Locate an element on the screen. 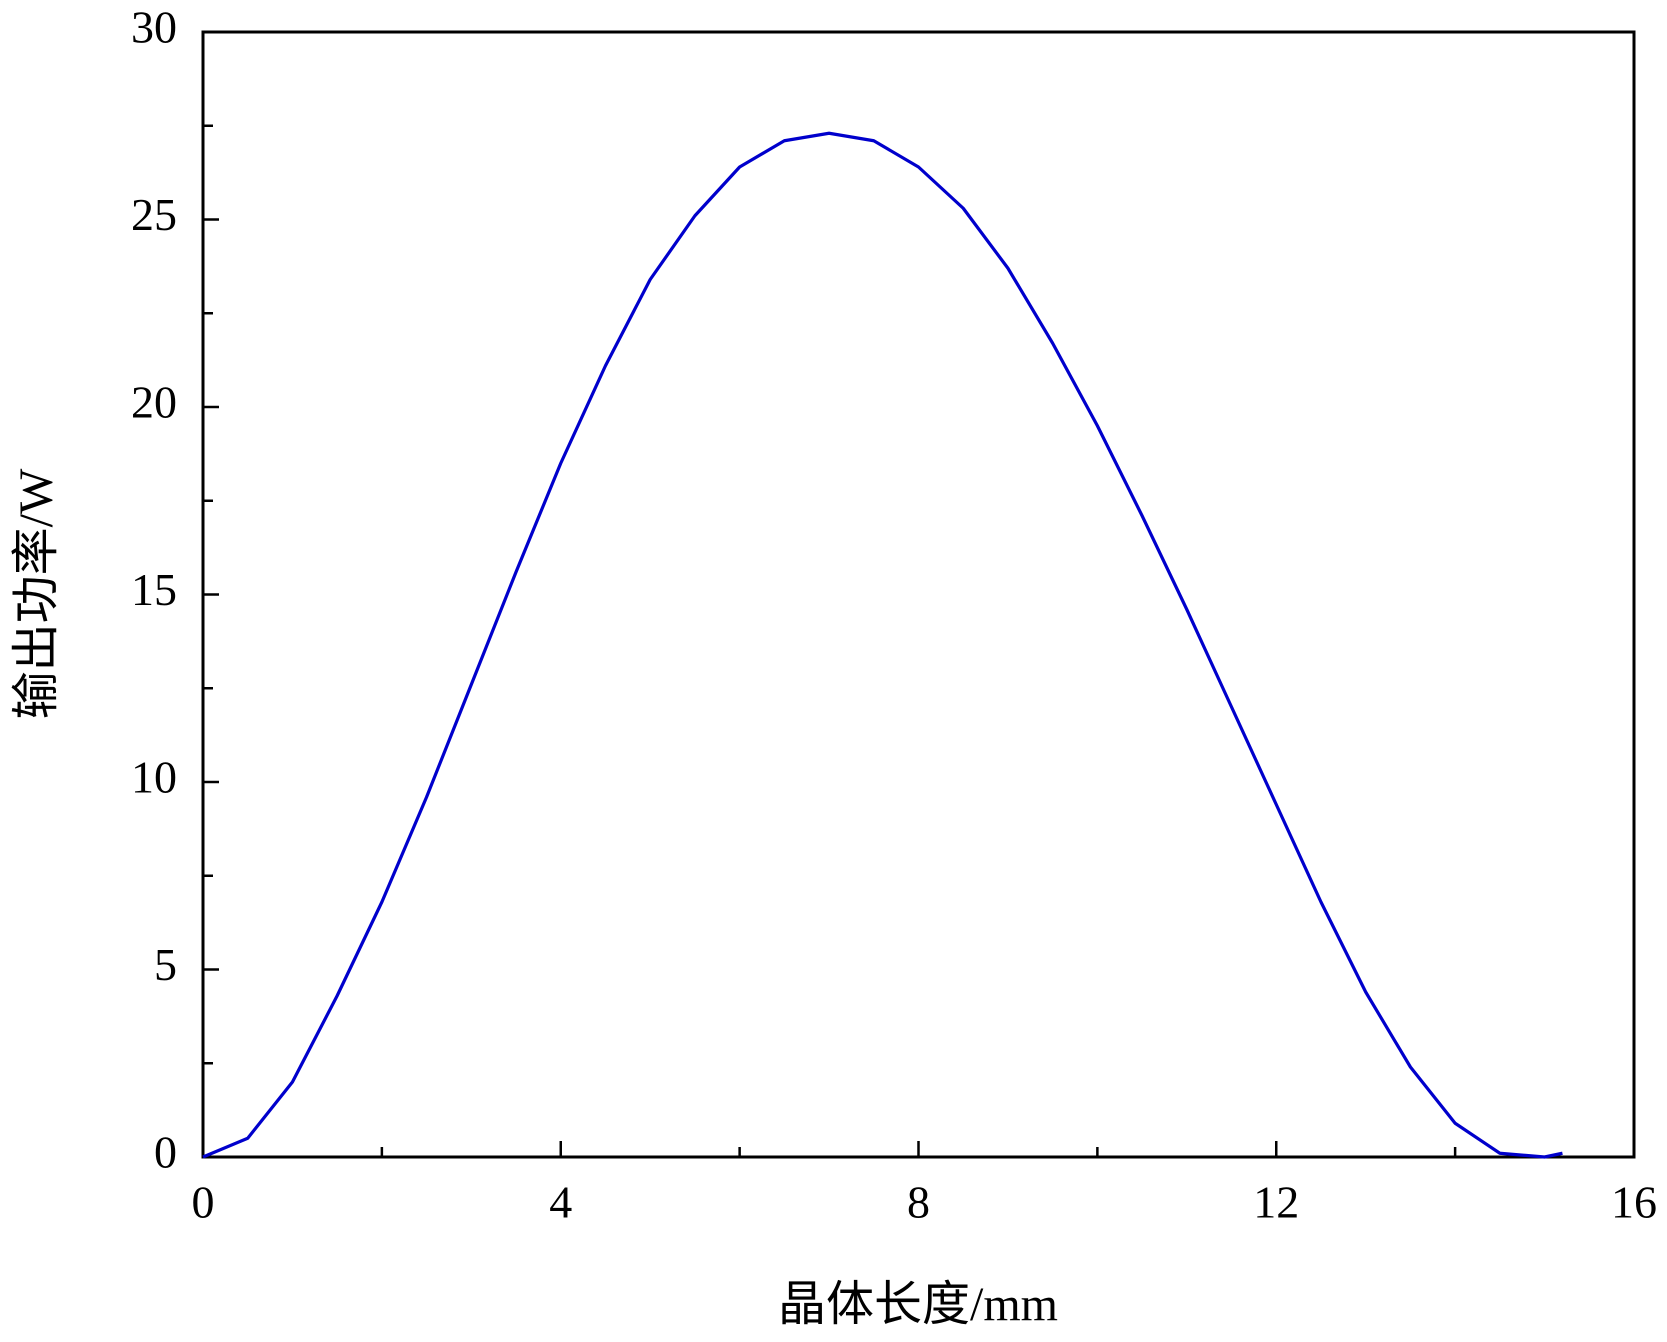  x-tick-label: 8 is located at coordinates (918, 1202).